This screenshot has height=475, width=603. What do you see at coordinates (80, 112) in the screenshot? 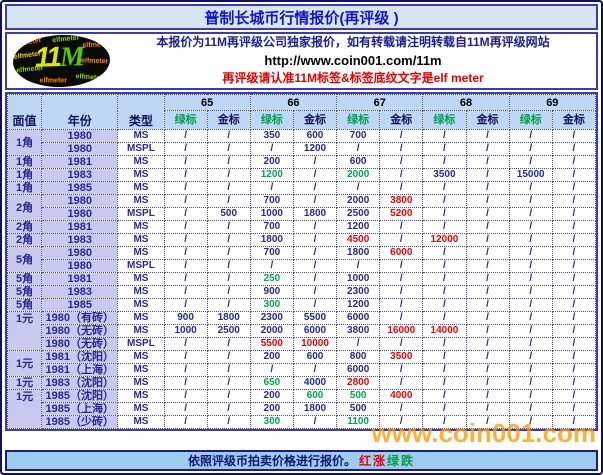
I see `col-header-year: 年份` at bounding box center [80, 112].